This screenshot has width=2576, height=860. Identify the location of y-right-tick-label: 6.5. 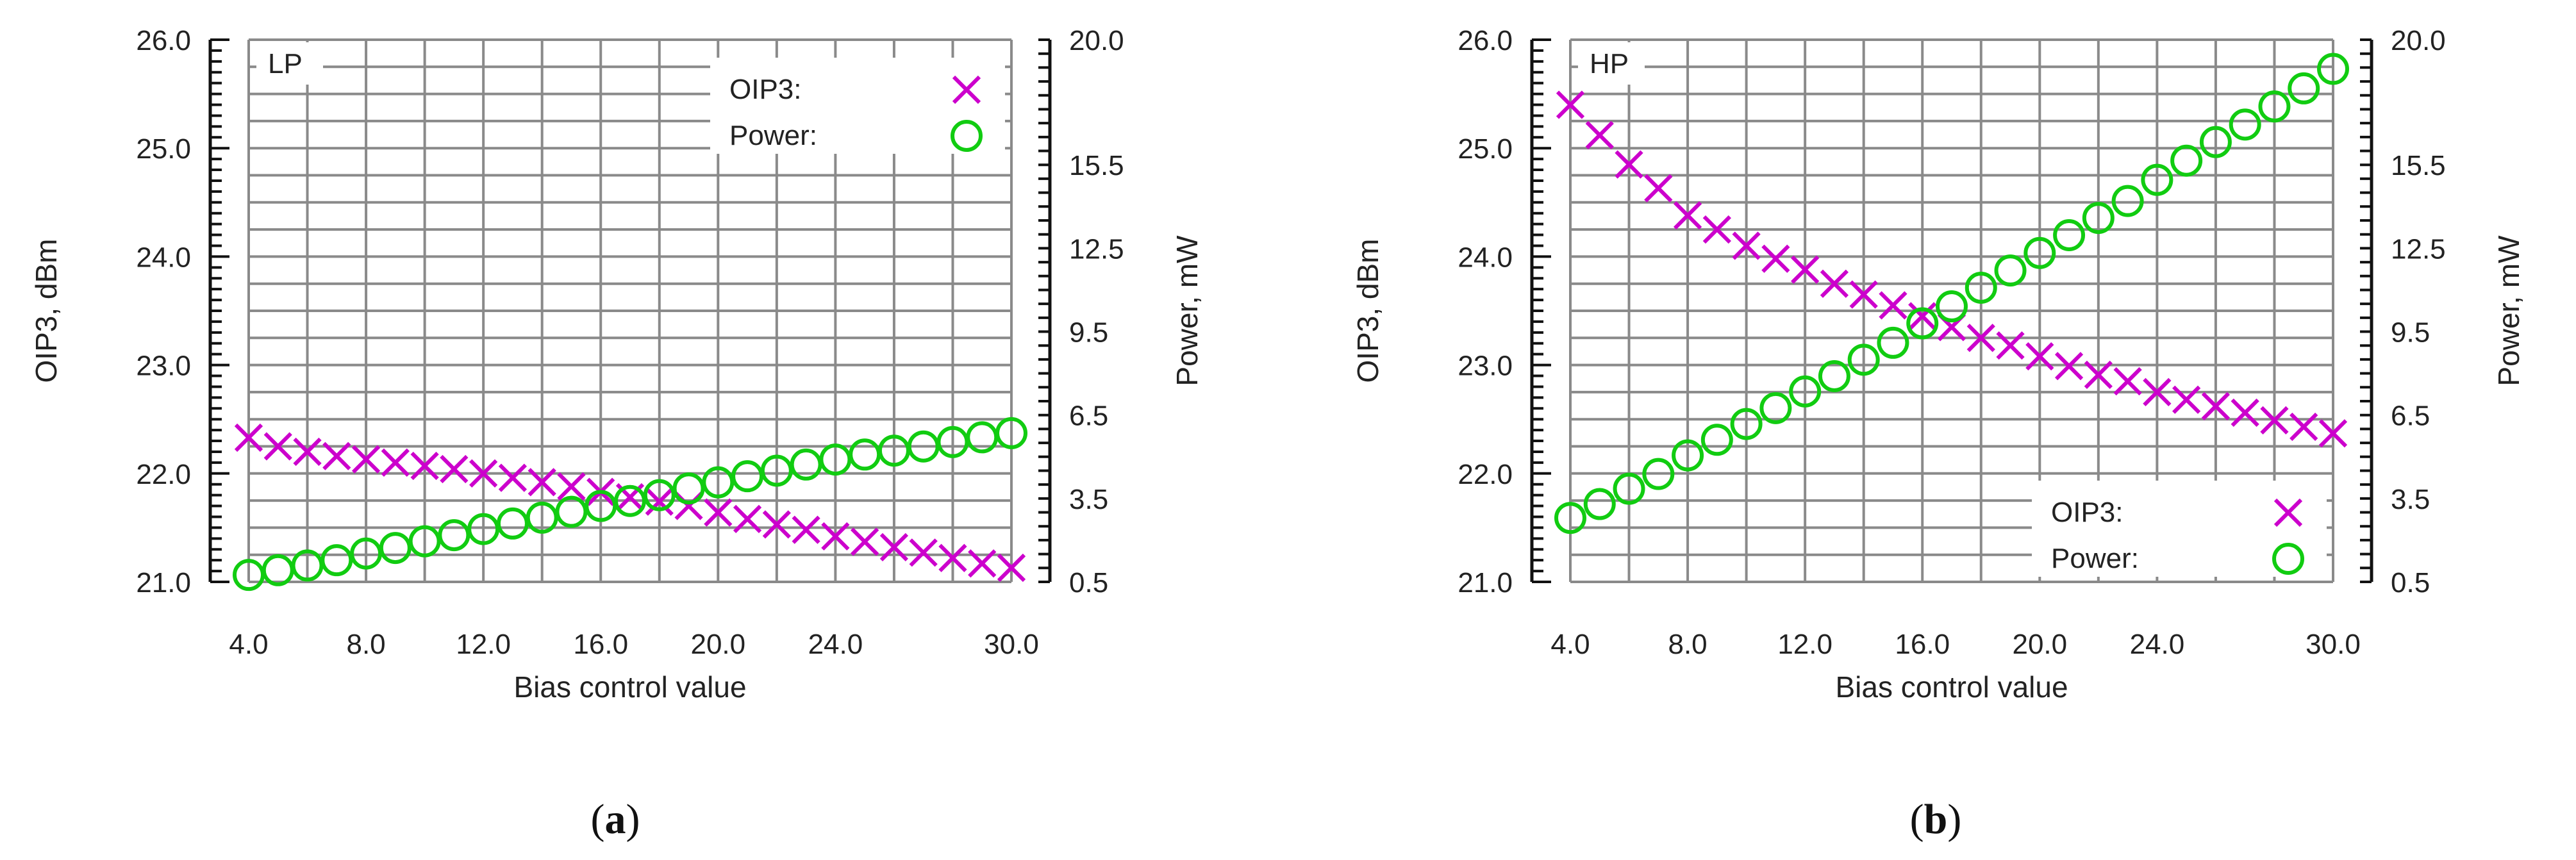
(1088, 416).